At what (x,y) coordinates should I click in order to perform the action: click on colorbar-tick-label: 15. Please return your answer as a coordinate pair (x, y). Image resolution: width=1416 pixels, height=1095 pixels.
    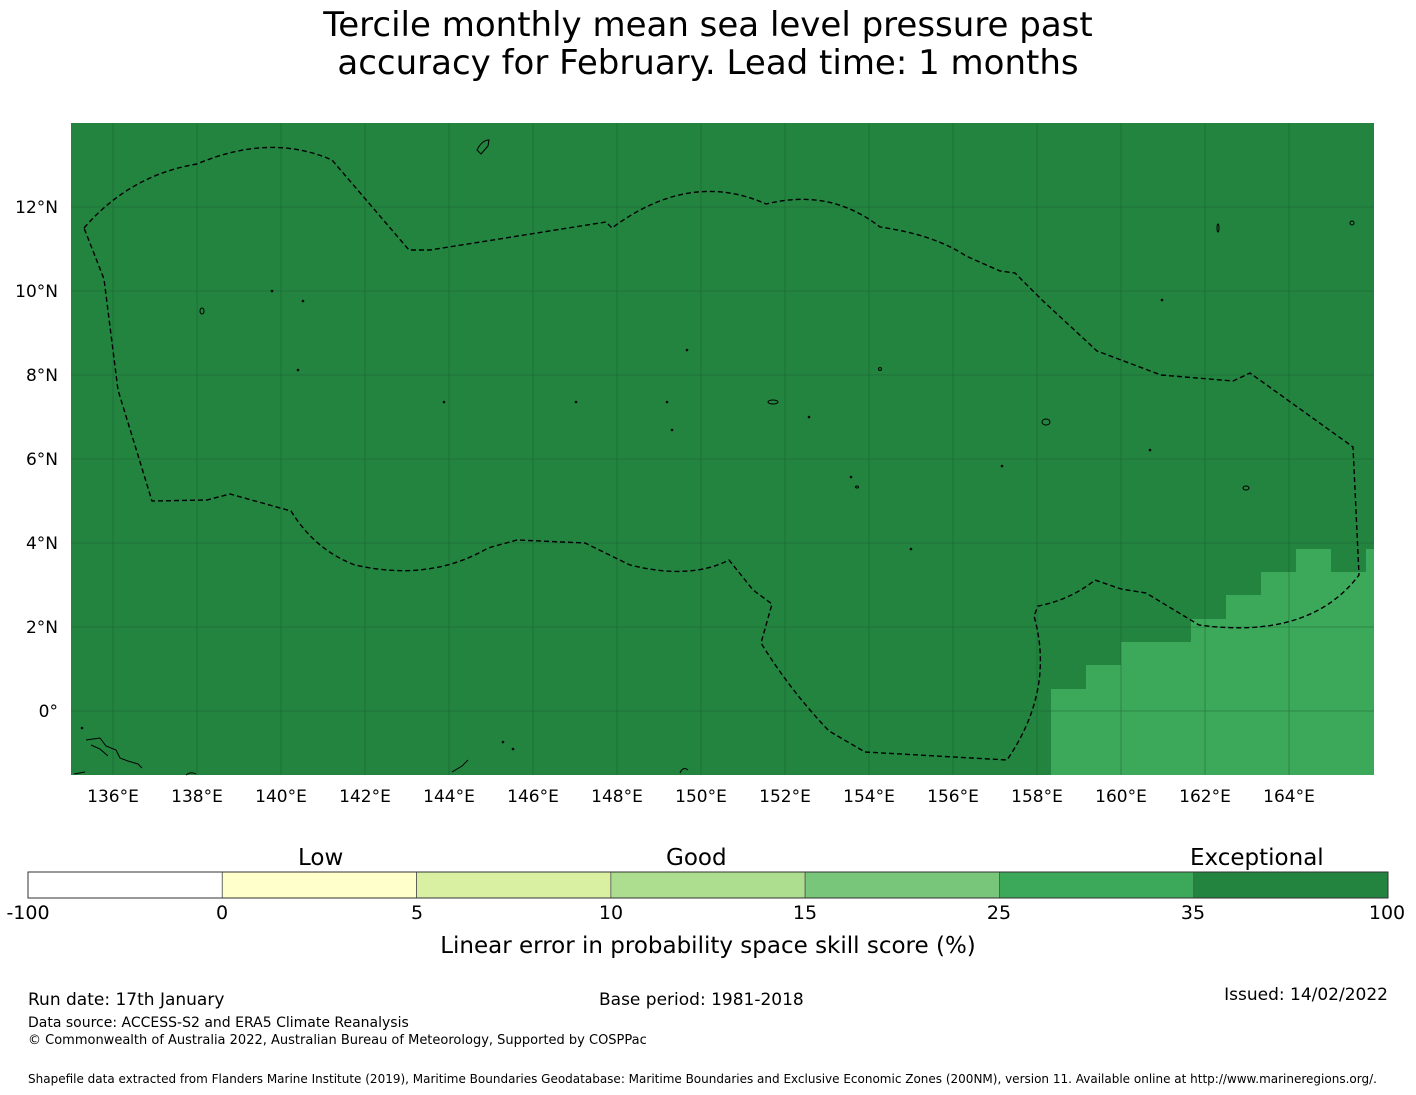
    Looking at the image, I should click on (805, 913).